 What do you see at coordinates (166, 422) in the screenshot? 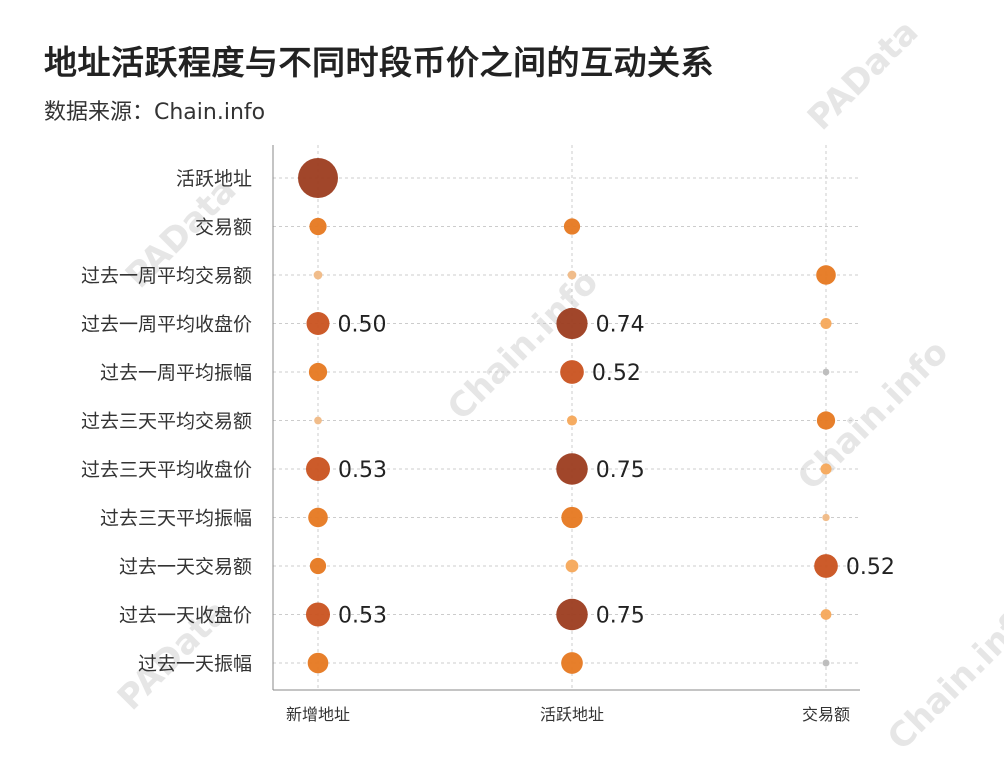
I see `y-tick-label: 过去三天平均交易额` at bounding box center [166, 422].